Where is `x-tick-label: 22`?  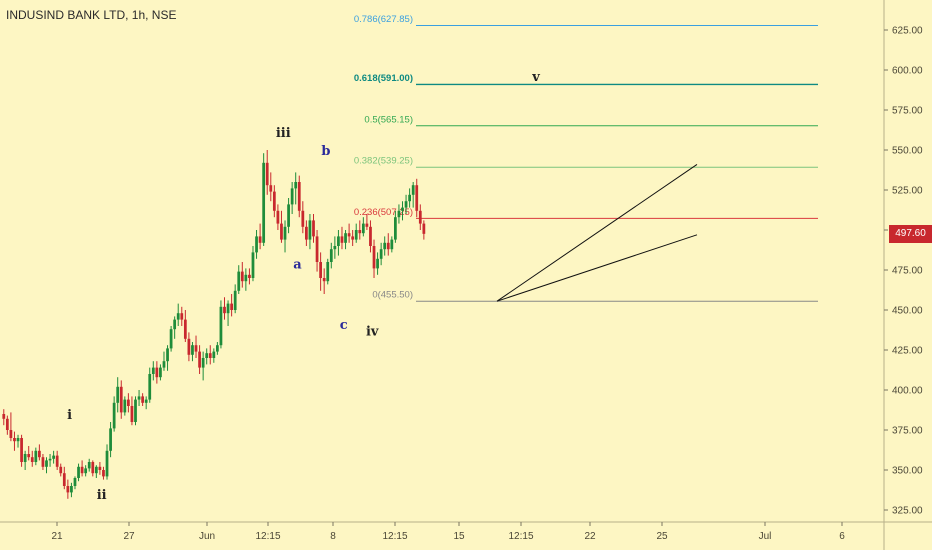 x-tick-label: 22 is located at coordinates (590, 536).